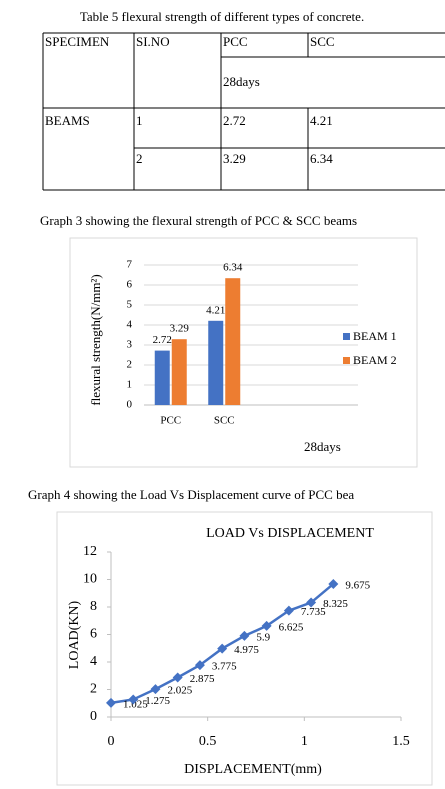 Image resolution: width=445 pixels, height=789 pixels. I want to click on table-cell: 4.21, so click(321, 120).